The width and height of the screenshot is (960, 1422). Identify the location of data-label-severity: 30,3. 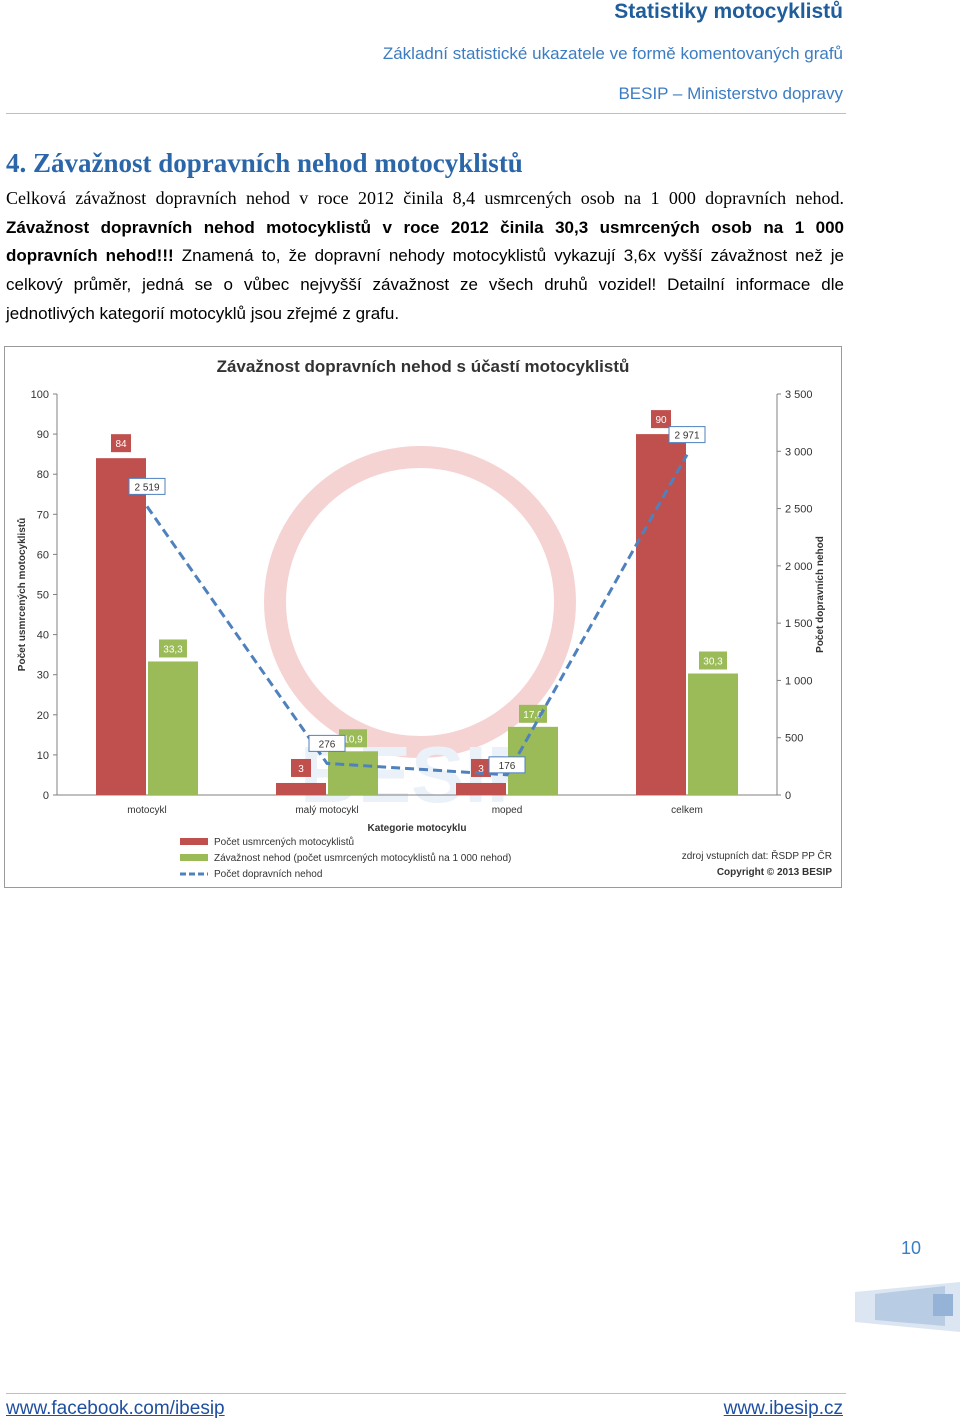
(713, 661).